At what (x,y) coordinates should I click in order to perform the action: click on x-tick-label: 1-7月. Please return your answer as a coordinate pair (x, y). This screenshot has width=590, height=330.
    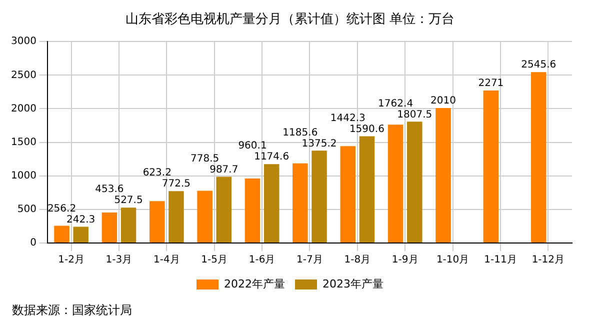
    Looking at the image, I should click on (309, 260).